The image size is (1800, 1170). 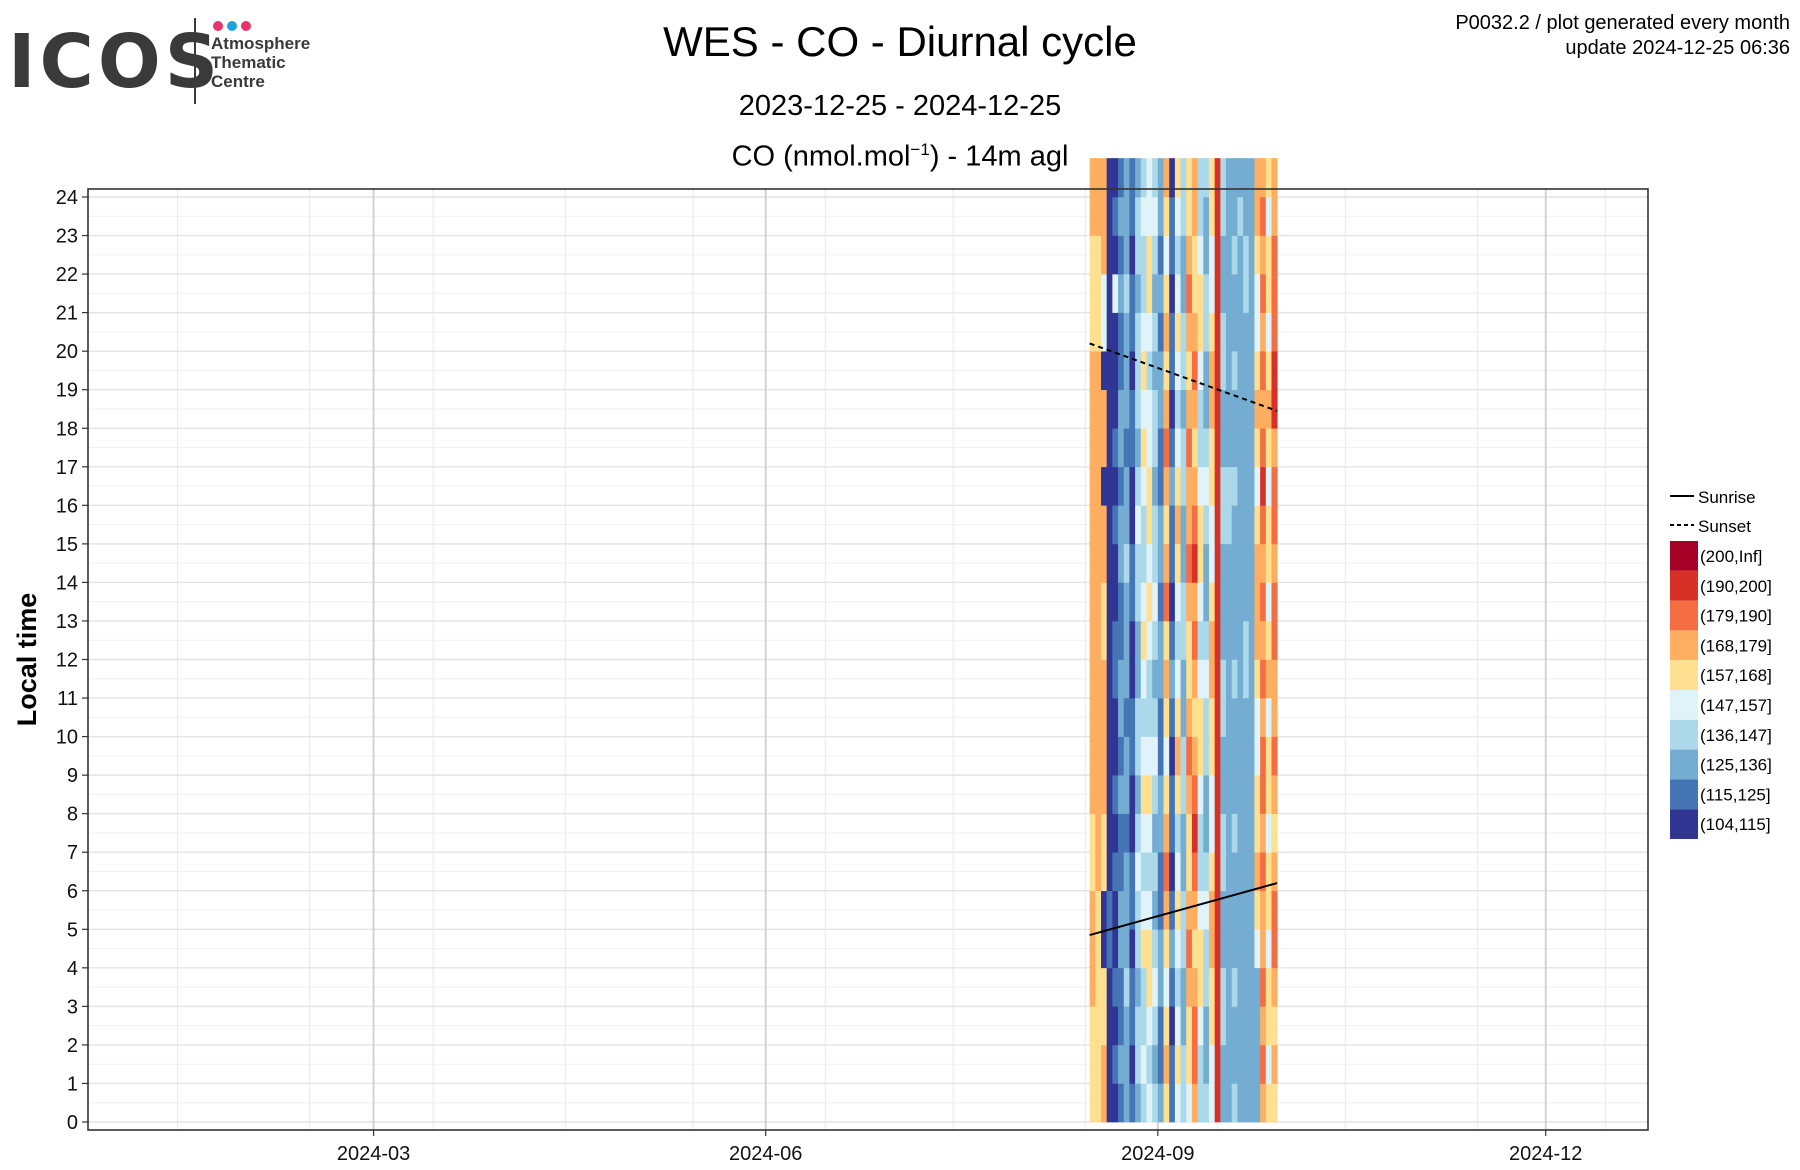 I want to click on legend-bin-label: (179,190], so click(x=1736, y=616).